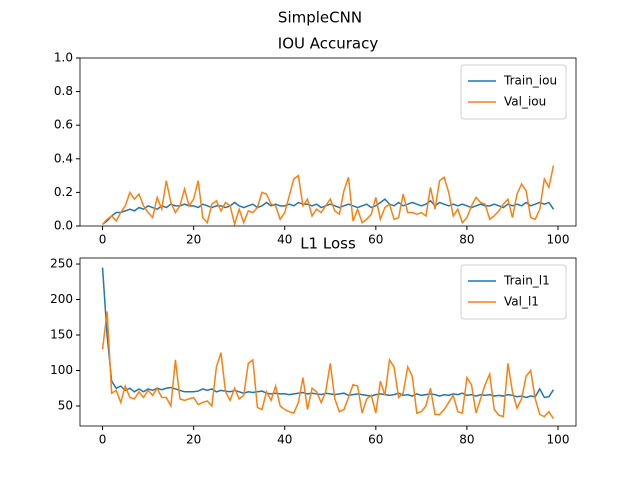 This screenshot has width=640, height=480. What do you see at coordinates (61, 299) in the screenshot?
I see `y-tick-label: 200` at bounding box center [61, 299].